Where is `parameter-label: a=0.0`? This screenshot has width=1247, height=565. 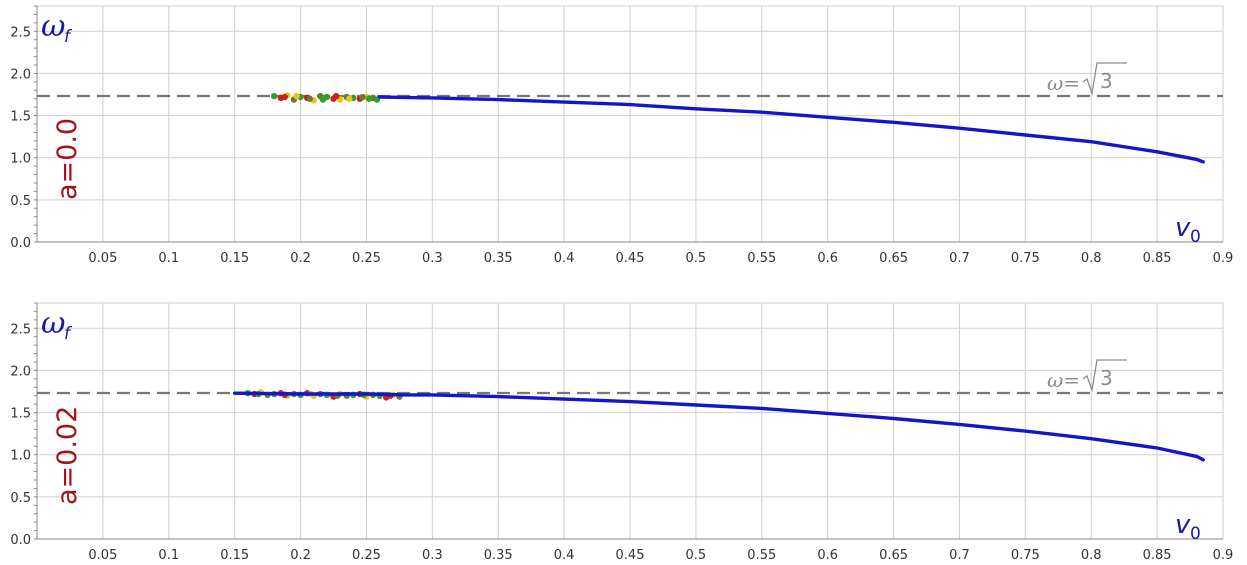 parameter-label: a=0.0 is located at coordinates (67, 159).